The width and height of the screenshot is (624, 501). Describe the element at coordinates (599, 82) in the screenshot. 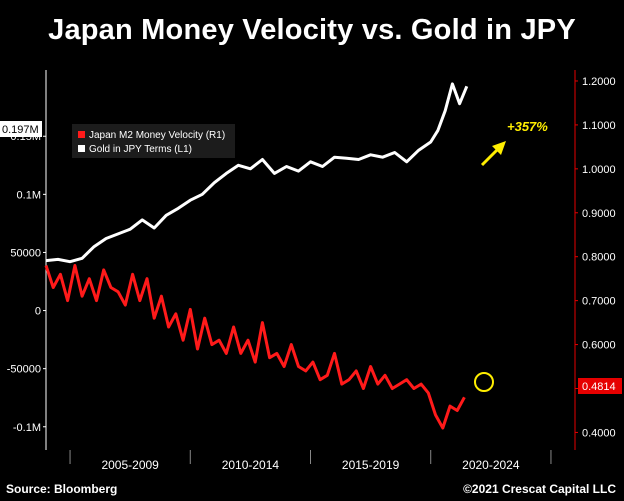

I see `y-right-tick-label: 1.2000` at that location.